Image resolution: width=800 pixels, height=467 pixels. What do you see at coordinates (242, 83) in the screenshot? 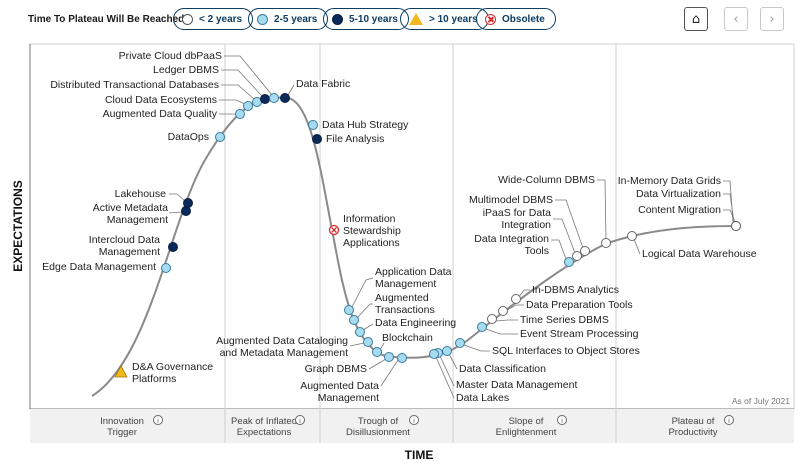
I see `leader-ledger-dbms` at bounding box center [242, 83].